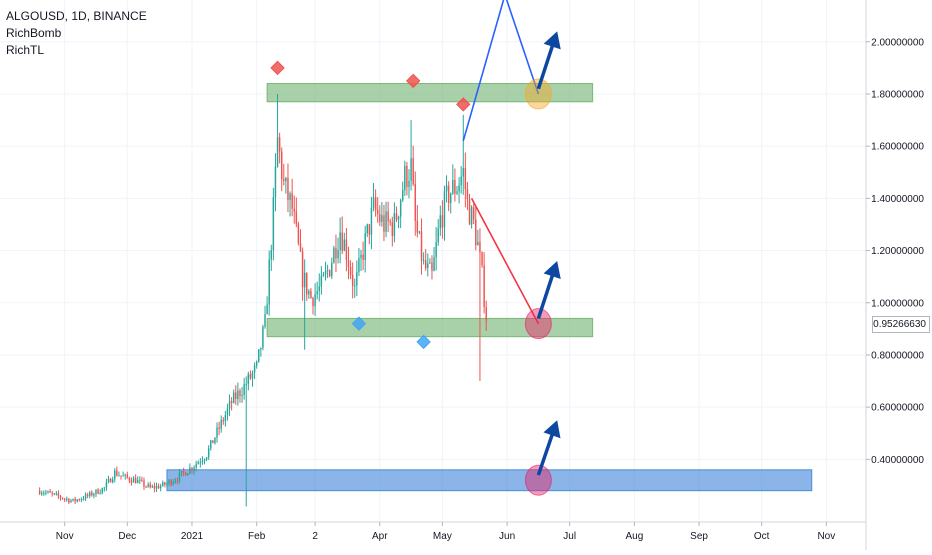 Image resolution: width=932 pixels, height=555 pixels. I want to click on chart-legend: ALGOUSD, 1D, BINANCE RichBomb RichTL, so click(76, 33).